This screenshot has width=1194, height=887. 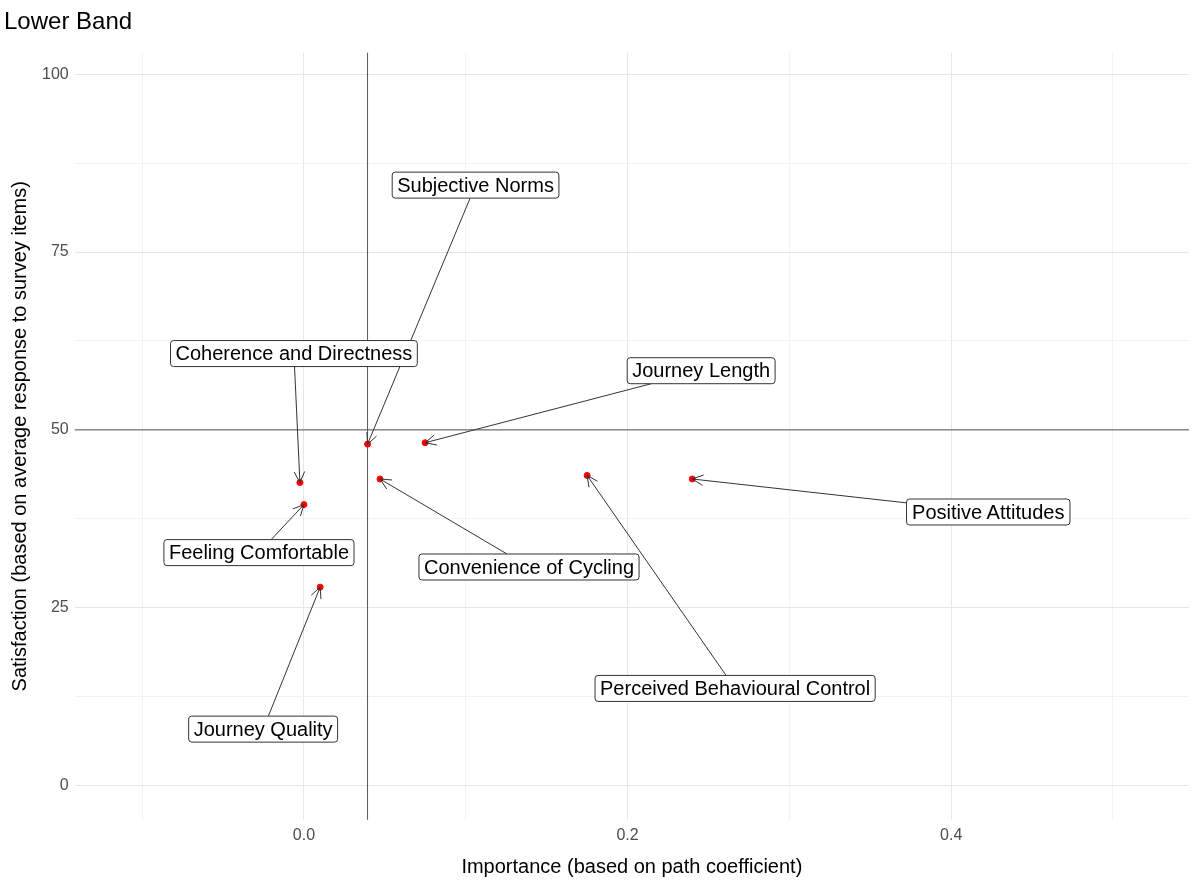 I want to click on annotation: Journey Length, so click(x=701, y=370).